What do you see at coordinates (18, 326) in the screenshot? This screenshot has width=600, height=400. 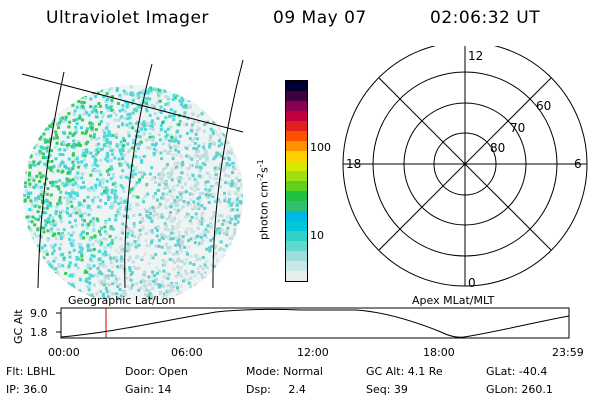 I see `gc-alt-axis-title: GC Alt` at bounding box center [18, 326].